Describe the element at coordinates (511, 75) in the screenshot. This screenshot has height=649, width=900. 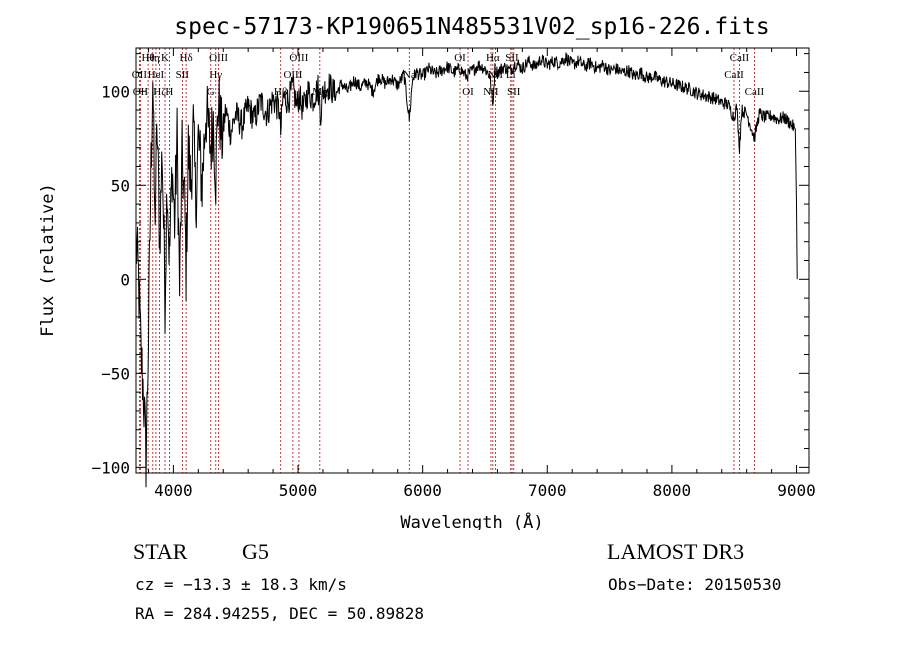
I see `line-marker-label: Li` at that location.